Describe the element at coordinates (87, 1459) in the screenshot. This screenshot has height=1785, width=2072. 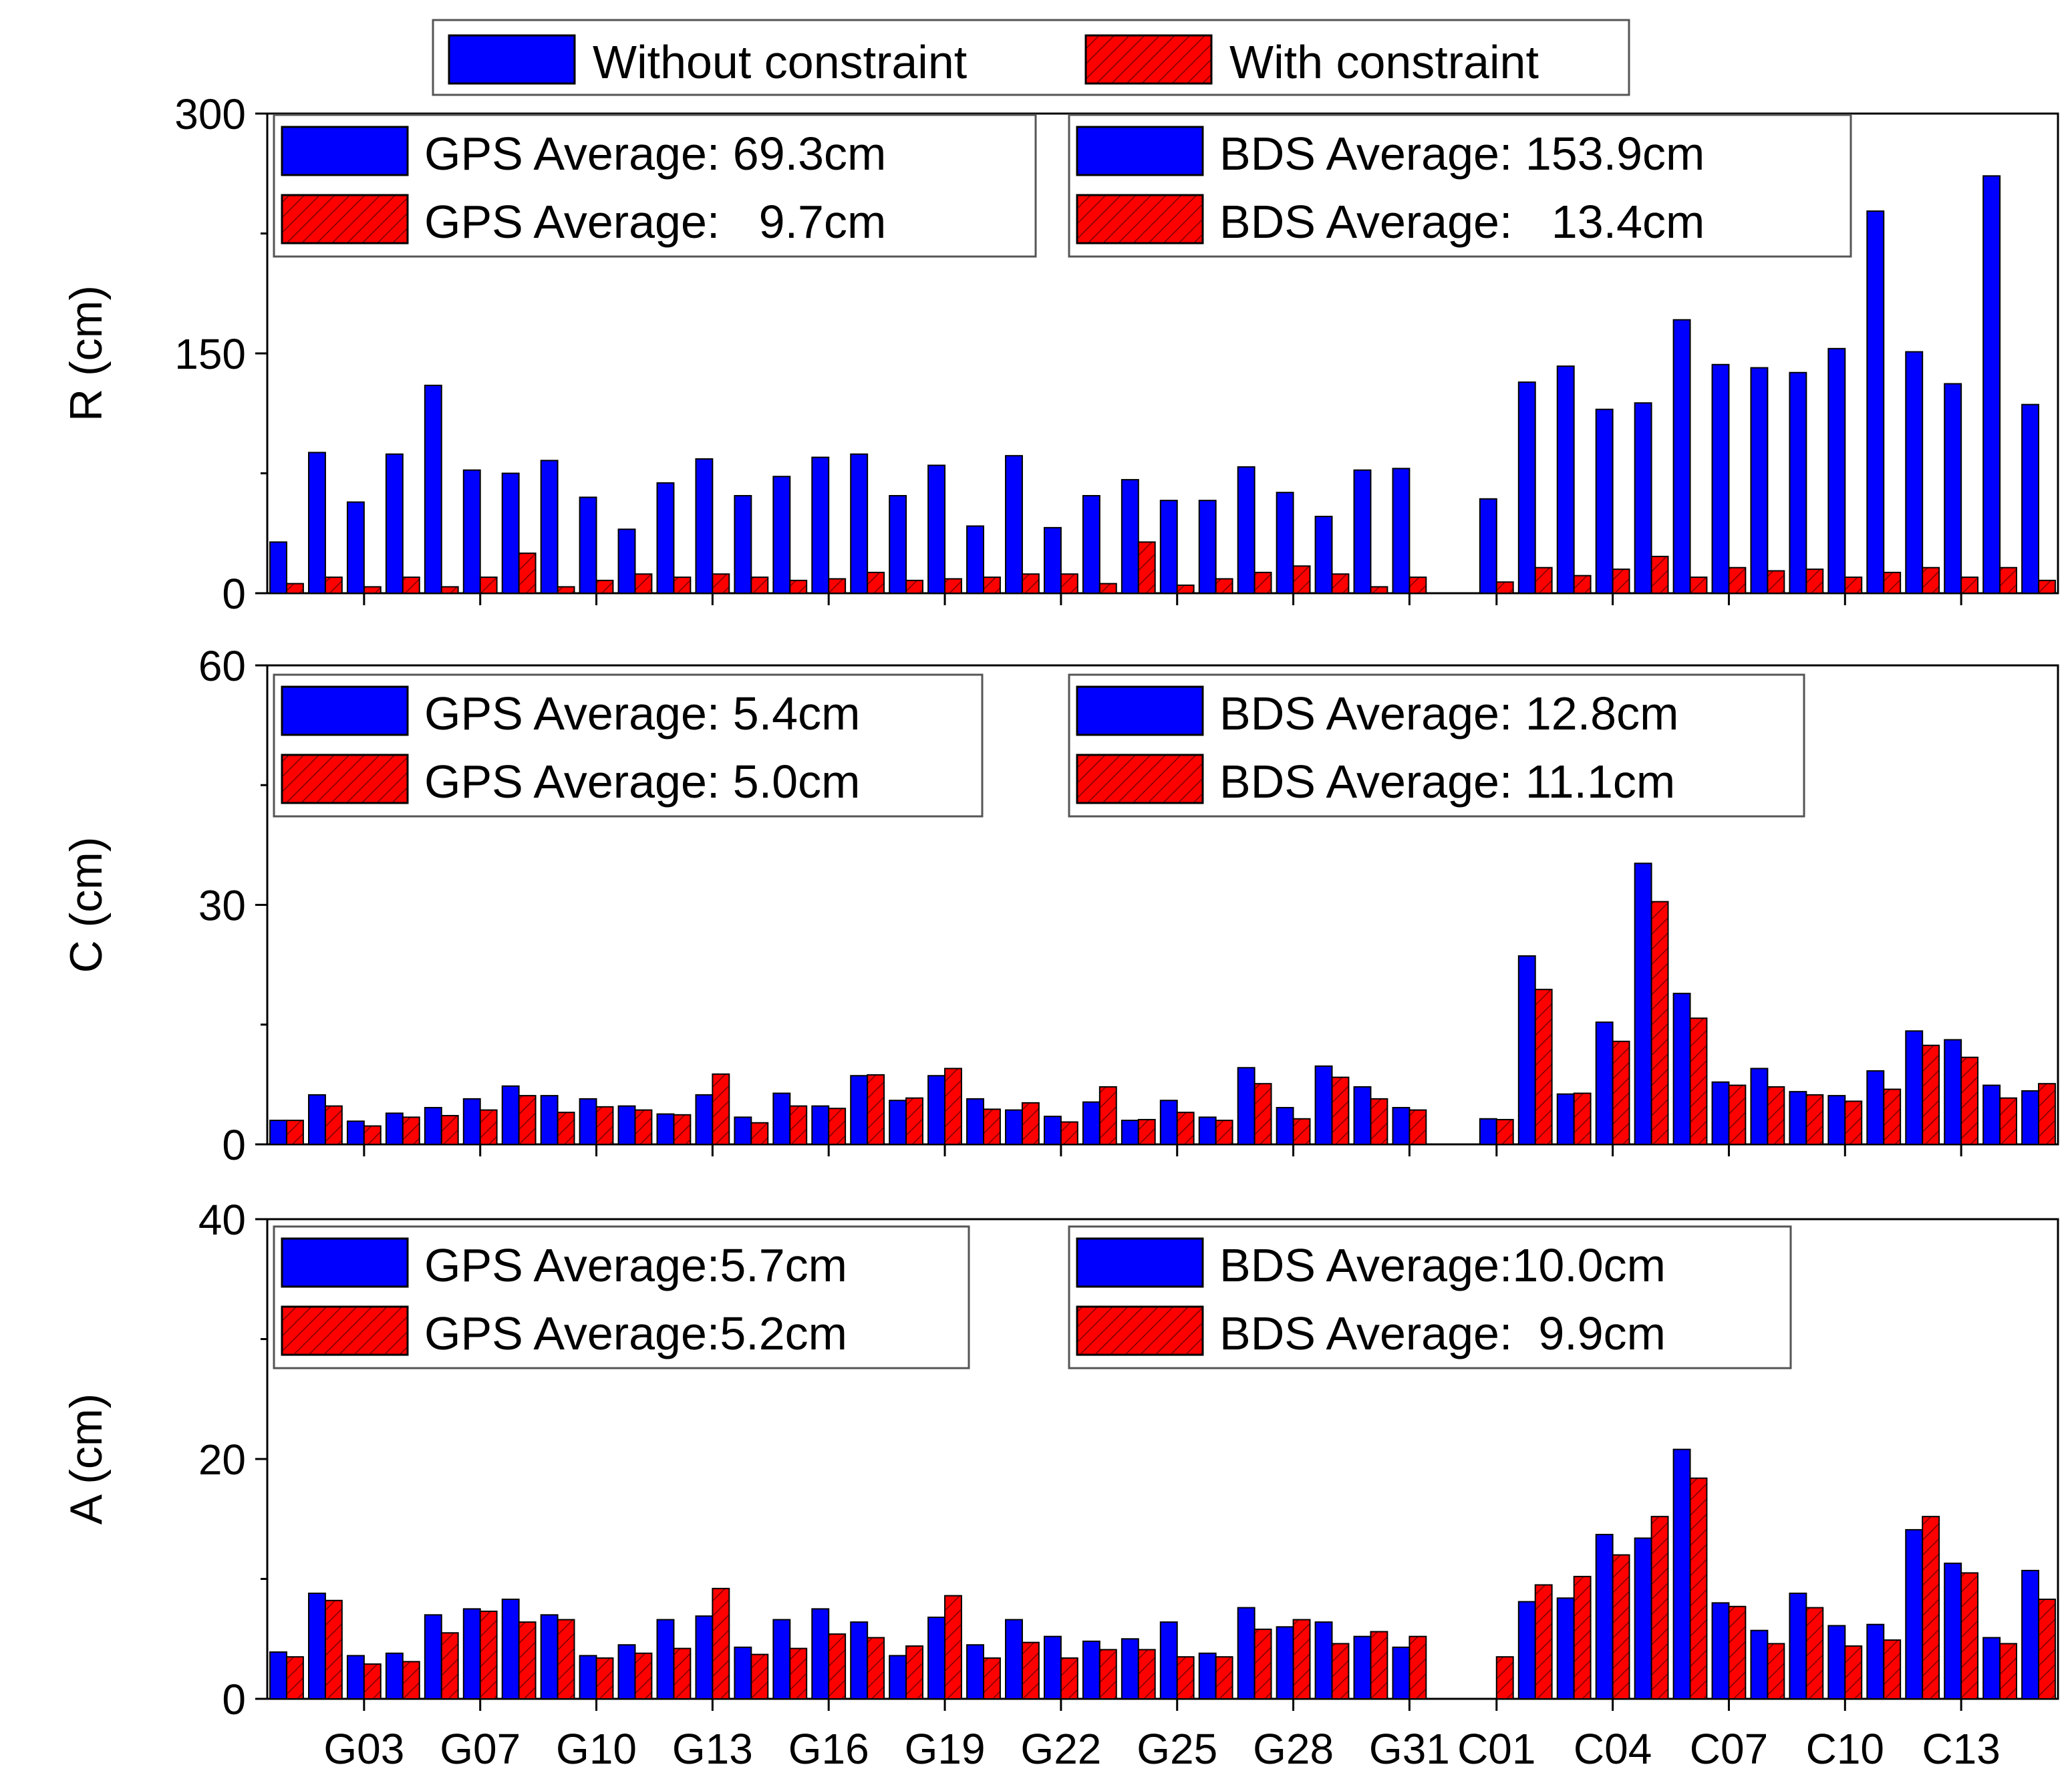
I see `y-axis-title: A (cm)` at that location.